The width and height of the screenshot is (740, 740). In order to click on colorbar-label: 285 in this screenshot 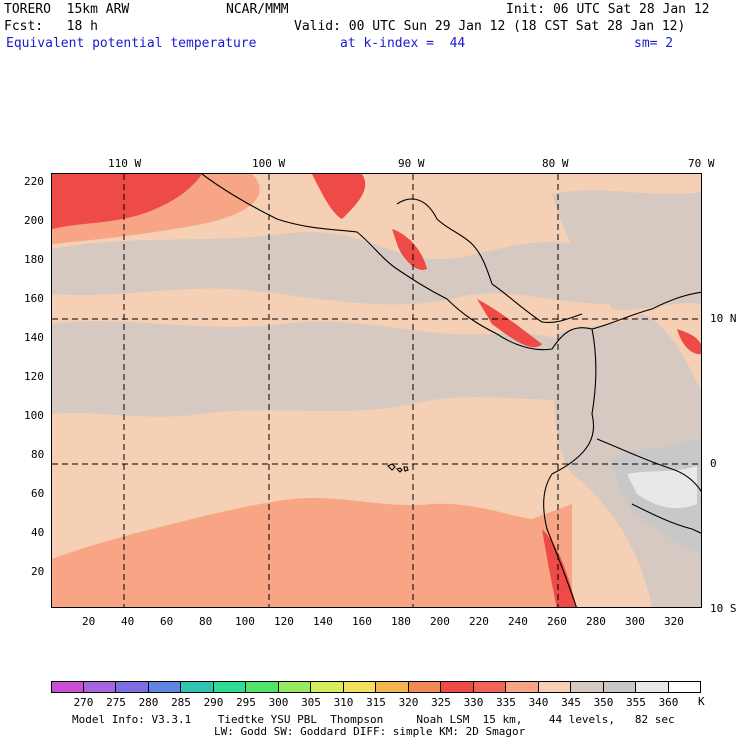, I will do `click(181, 702)`.